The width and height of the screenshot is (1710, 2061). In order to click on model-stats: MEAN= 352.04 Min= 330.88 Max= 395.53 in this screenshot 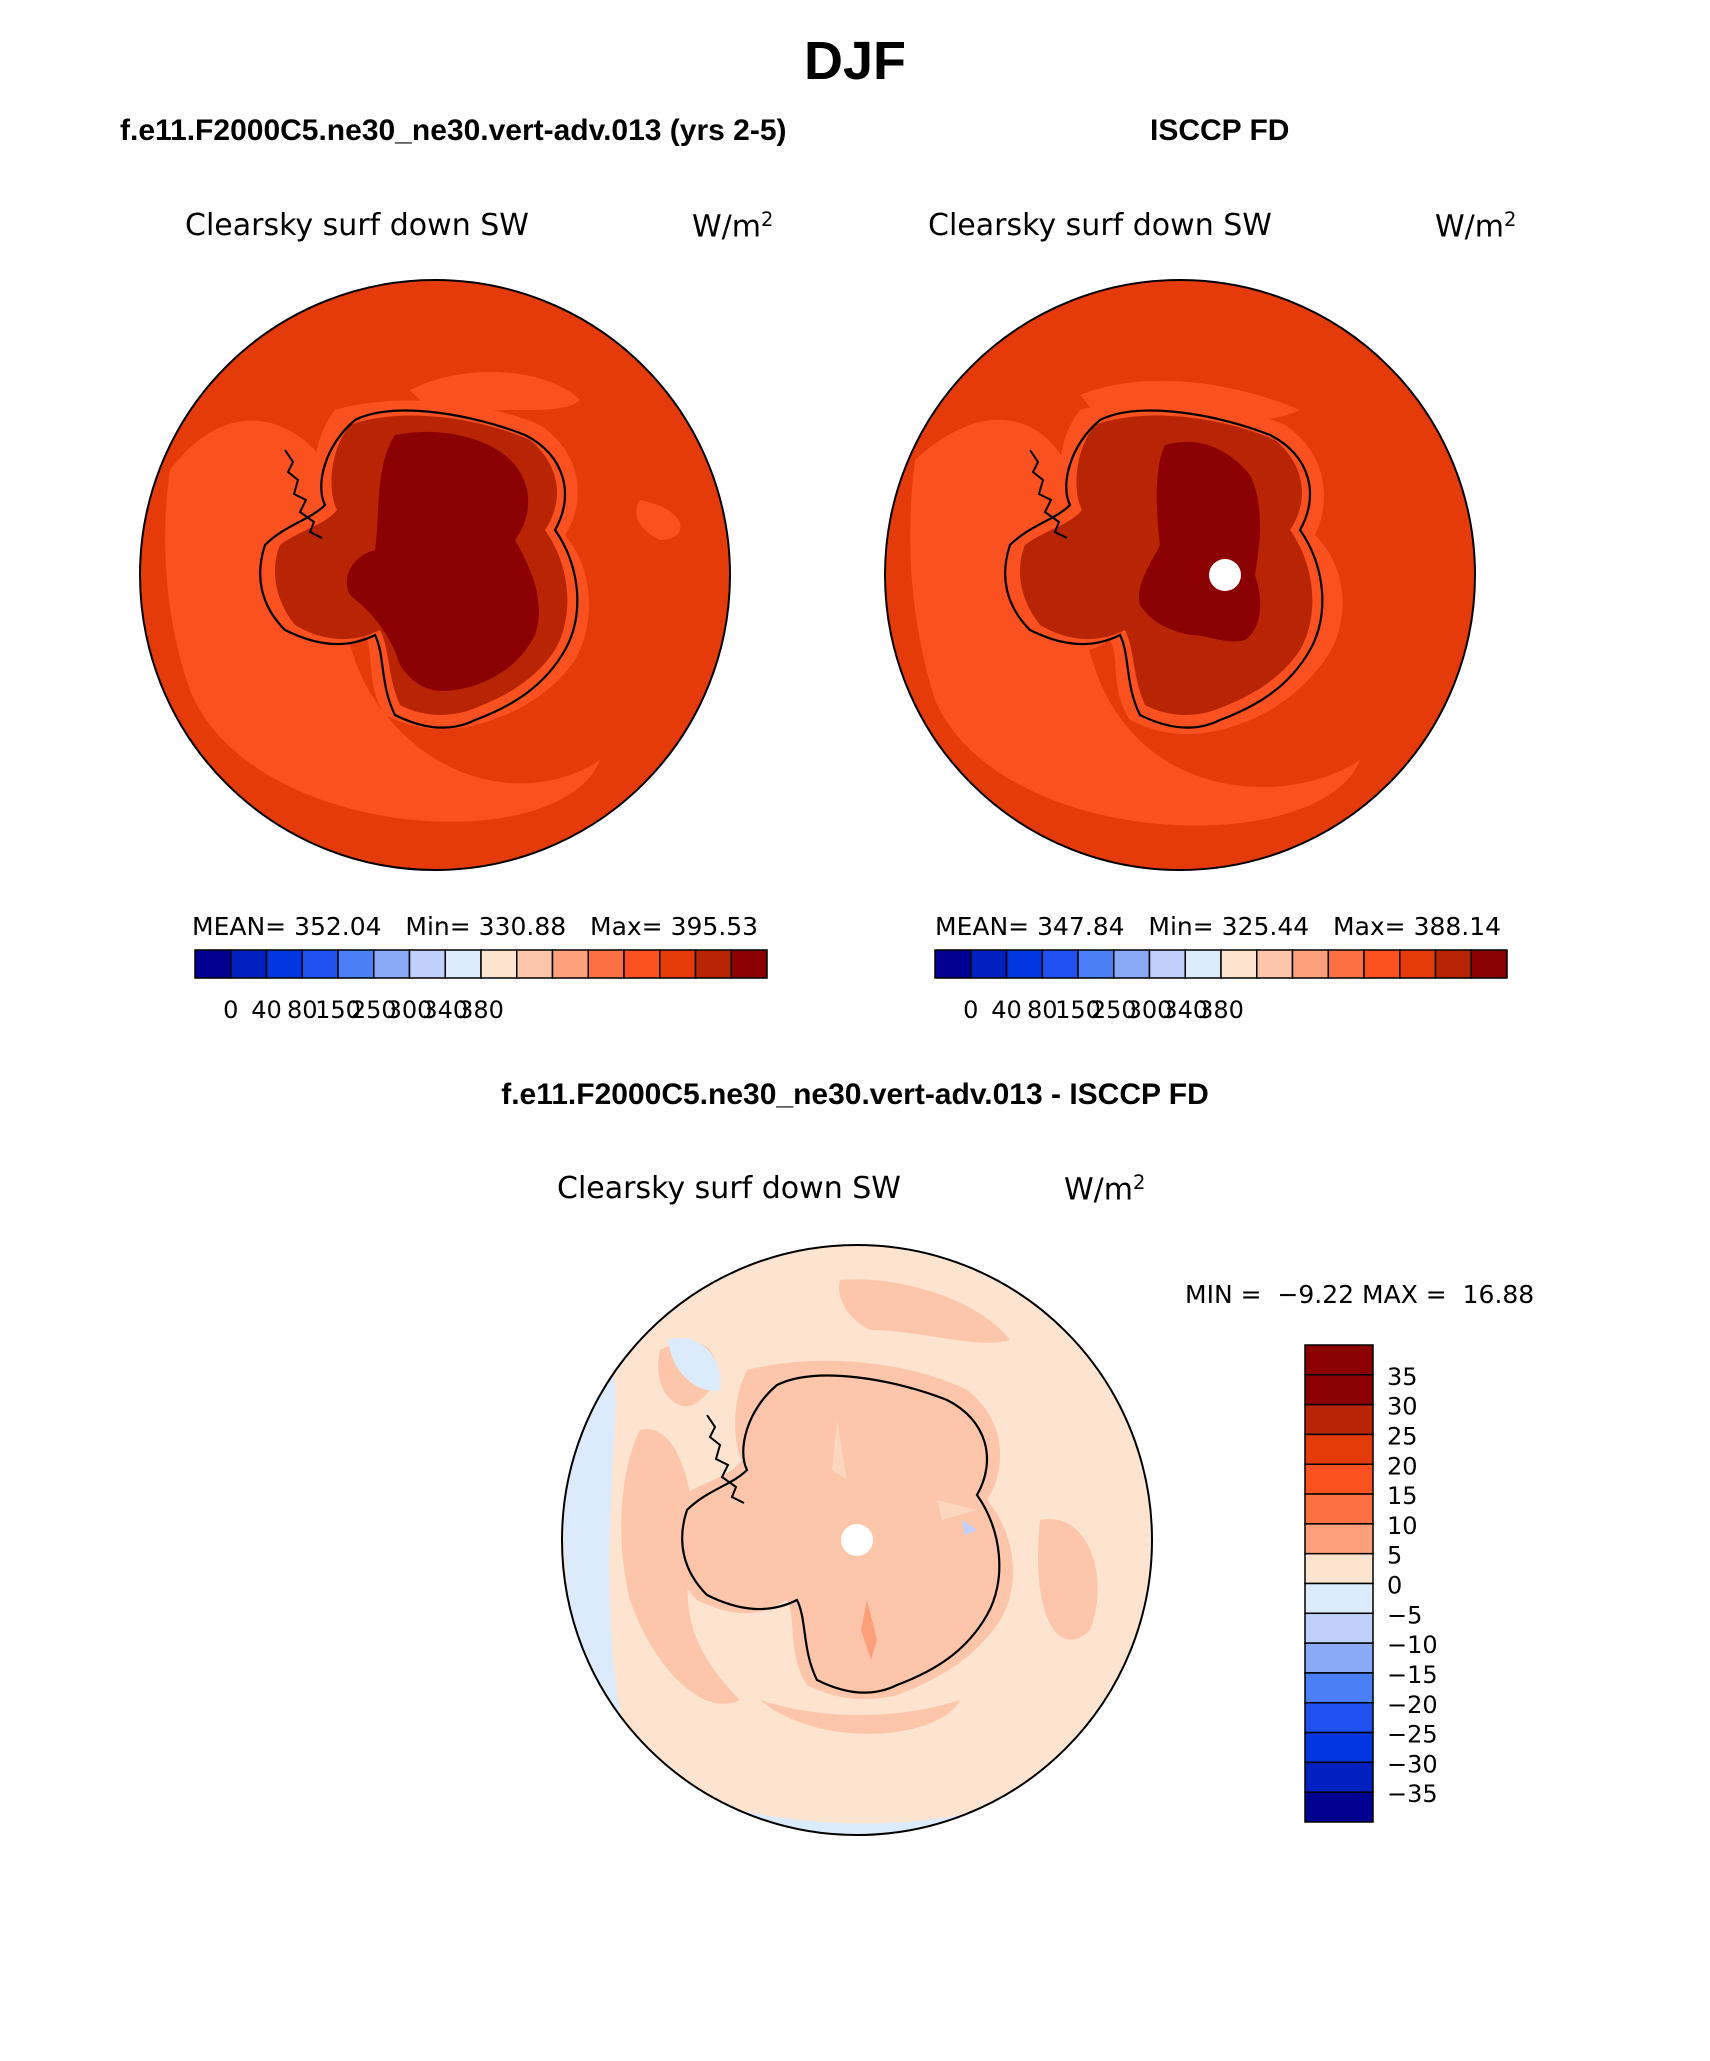, I will do `click(475, 926)`.